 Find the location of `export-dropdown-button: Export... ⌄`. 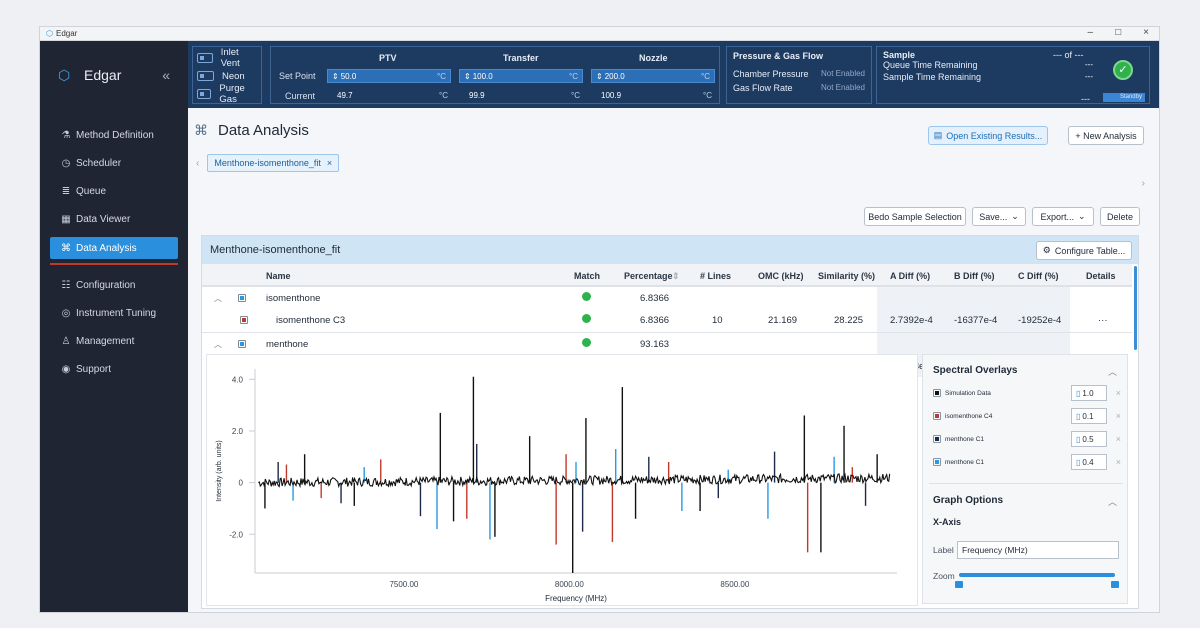

export-dropdown-button: Export... ⌄ is located at coordinates (1063, 216).